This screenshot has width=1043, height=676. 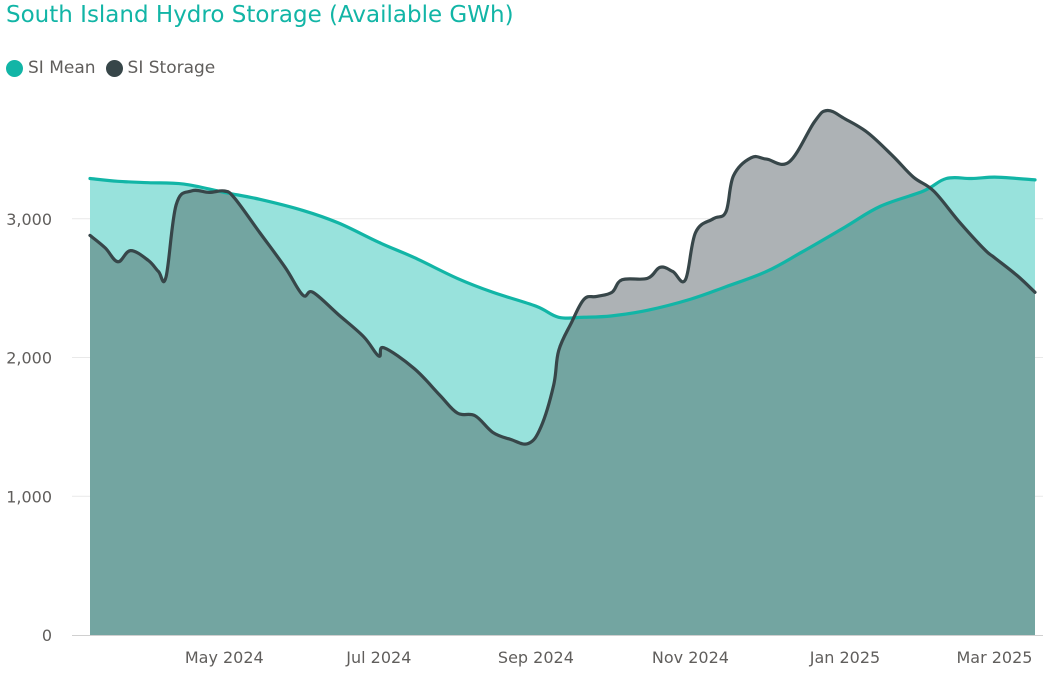 What do you see at coordinates (378, 657) in the screenshot?
I see `x-tick-label: Jul 2024` at bounding box center [378, 657].